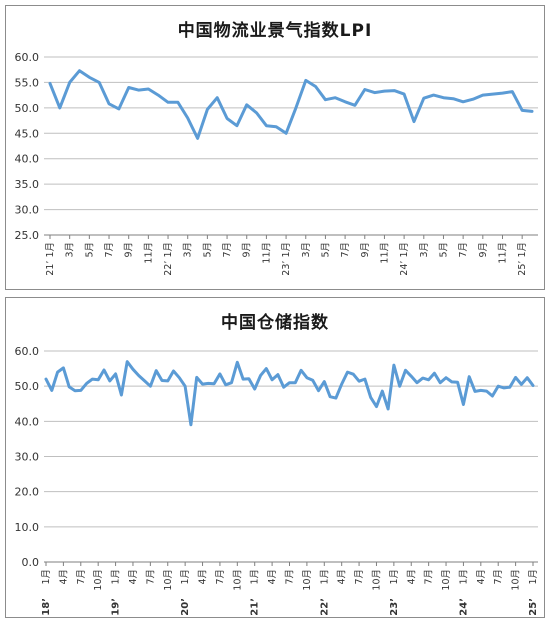 This screenshot has height=622, width=550. Describe the element at coordinates (533, 607) in the screenshot. I see `x-year-label: 25’` at that location.